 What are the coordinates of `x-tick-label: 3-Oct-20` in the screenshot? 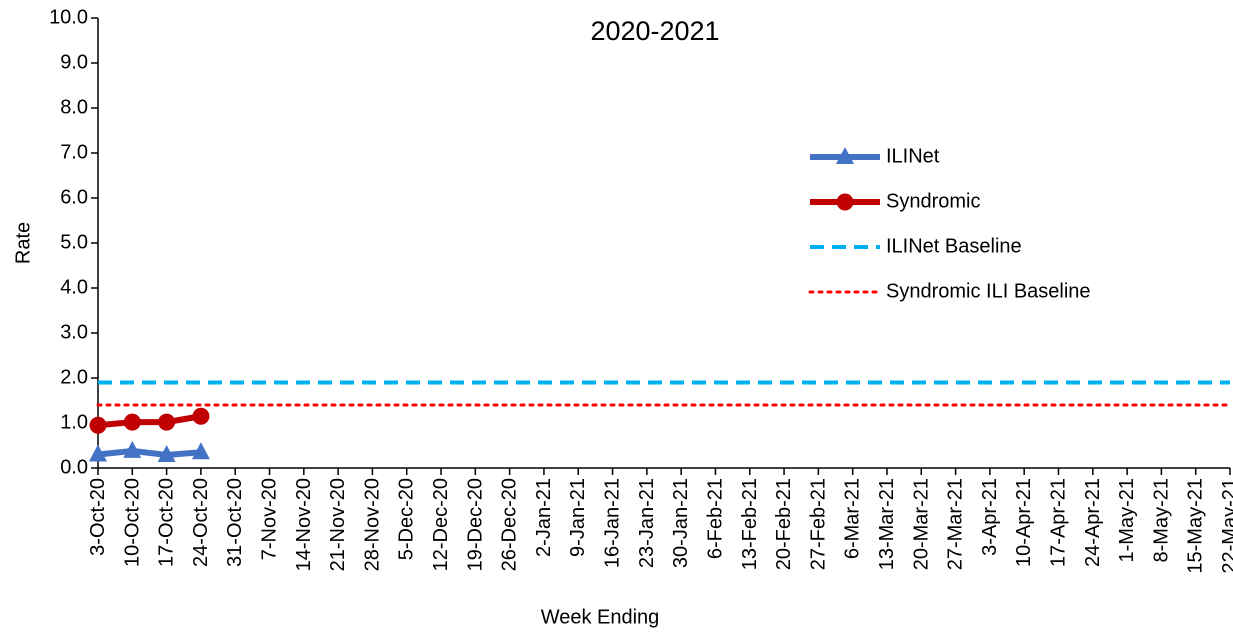 It's located at (98, 517).